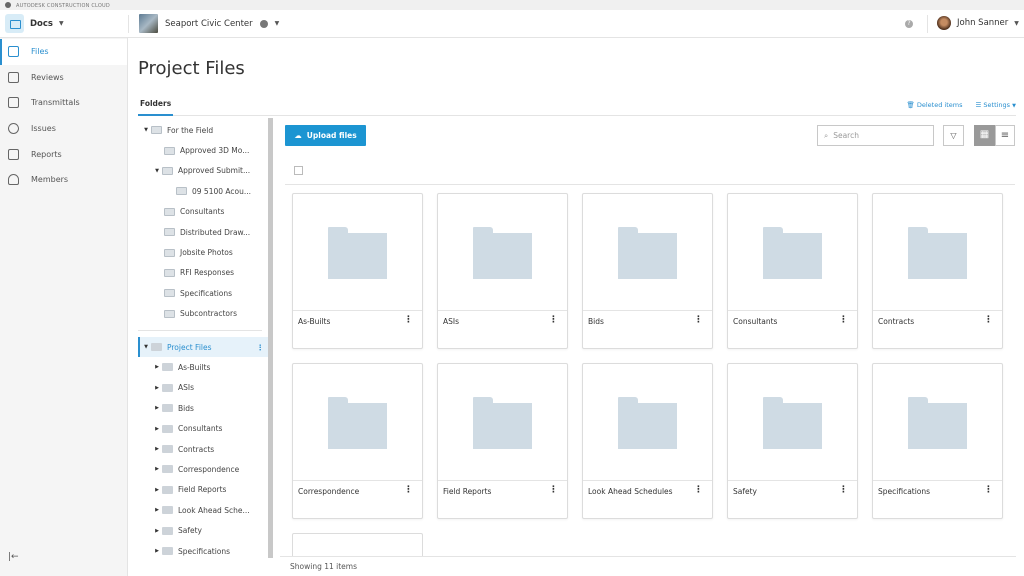 The image size is (1024, 576). What do you see at coordinates (937, 271) in the screenshot?
I see `folder-card: Contracts ⋮` at bounding box center [937, 271].